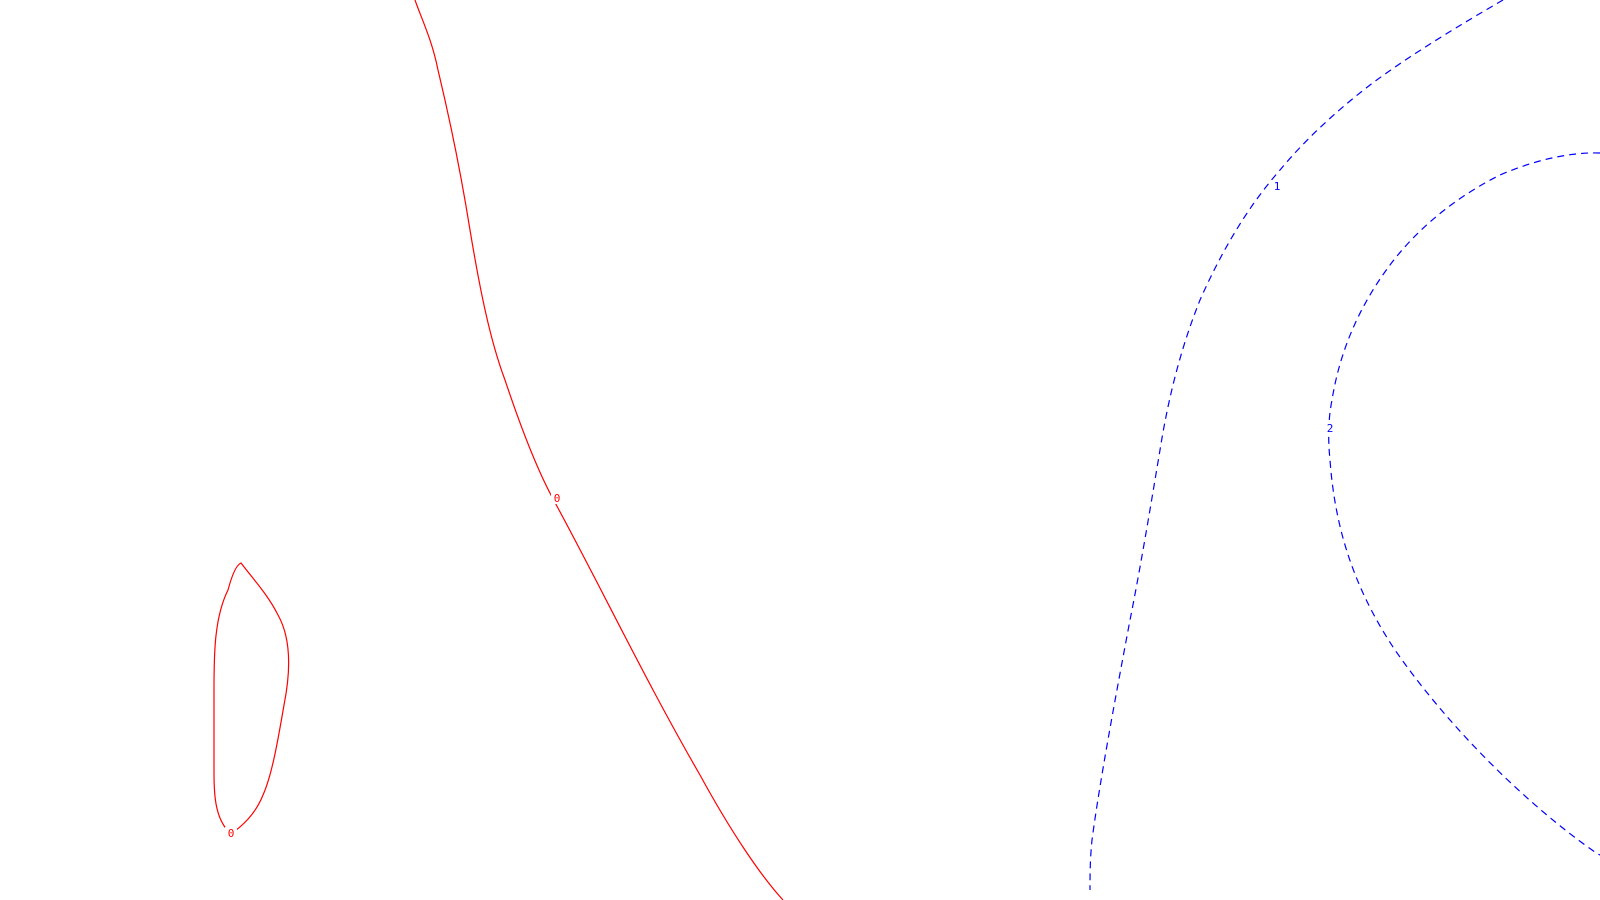 Image resolution: width=1600 pixels, height=900 pixels. I want to click on contour-label-2: 2, so click(1330, 428).